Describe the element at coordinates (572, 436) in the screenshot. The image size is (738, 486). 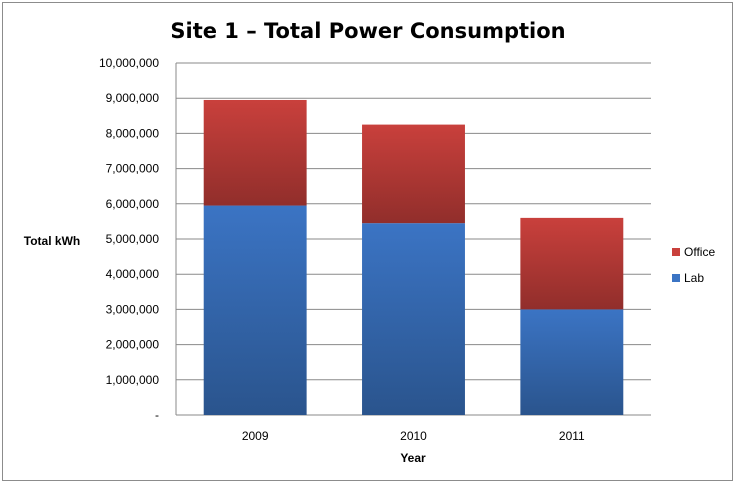
I see `x-tick-label: 2011` at that location.